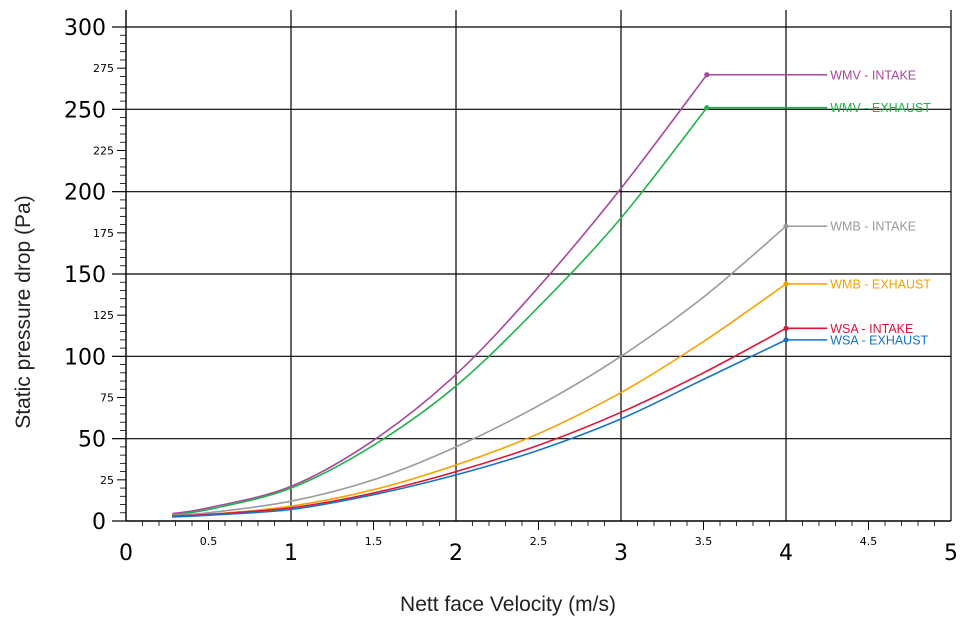 The image size is (960, 618). What do you see at coordinates (85, 275) in the screenshot?
I see `y-tick-label-150: 150` at bounding box center [85, 275].